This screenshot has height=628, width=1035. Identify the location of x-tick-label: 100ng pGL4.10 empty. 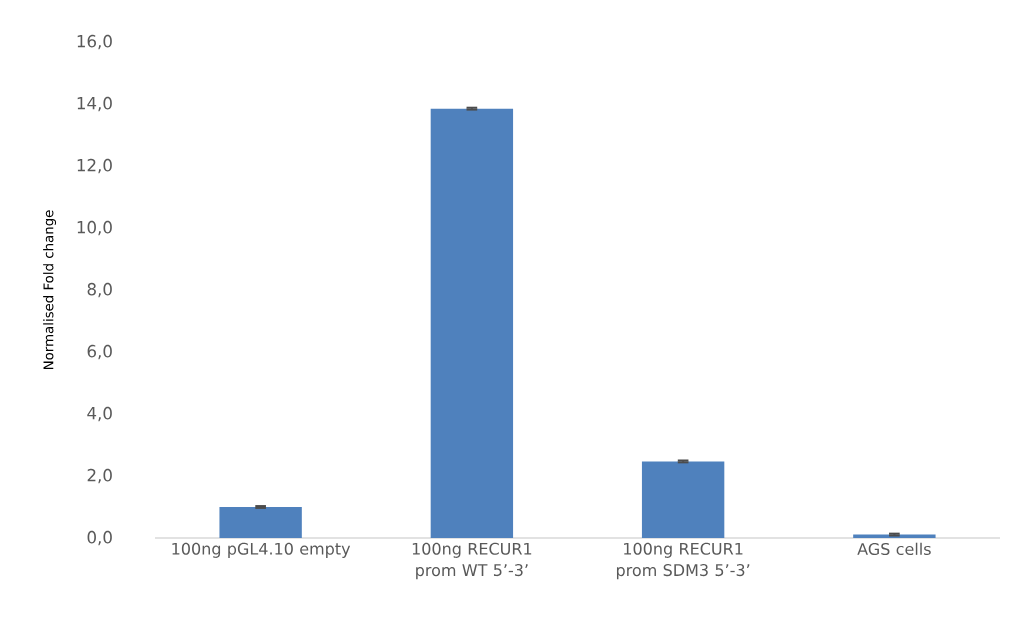
(261, 550).